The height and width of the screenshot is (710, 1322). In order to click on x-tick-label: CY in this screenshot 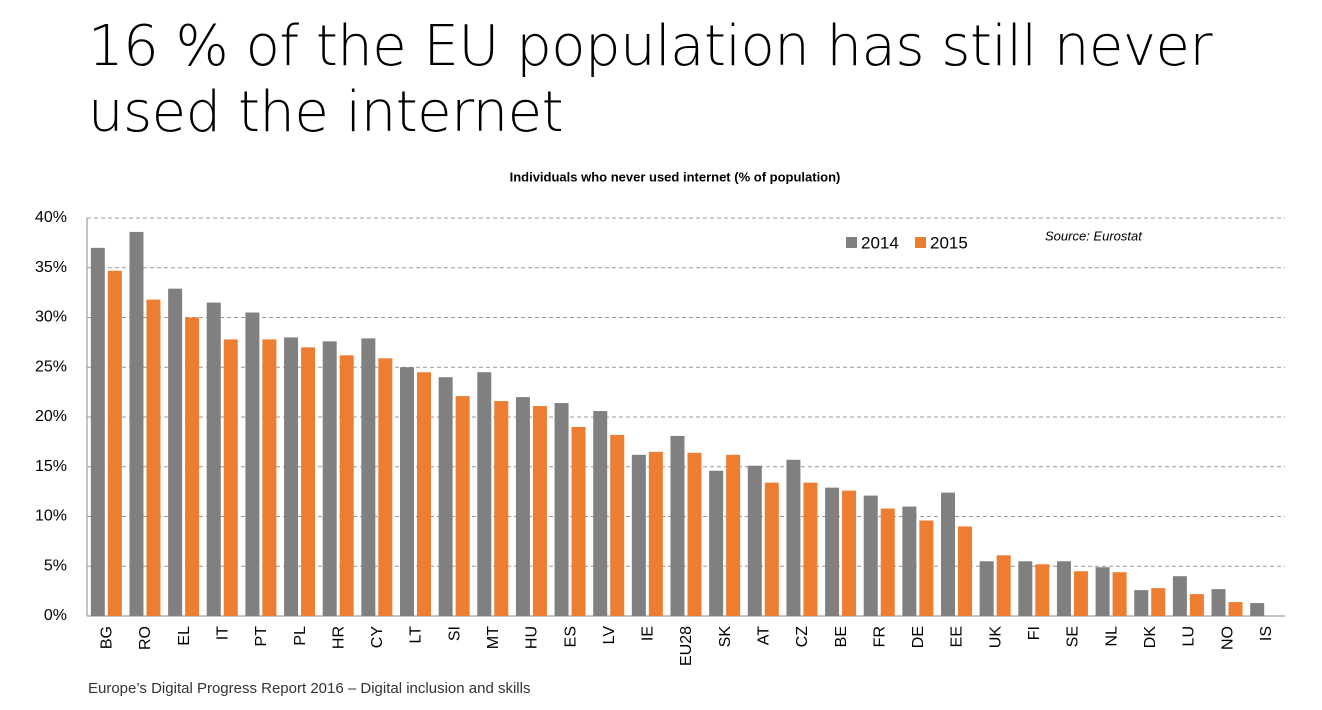, I will do `click(377, 637)`.